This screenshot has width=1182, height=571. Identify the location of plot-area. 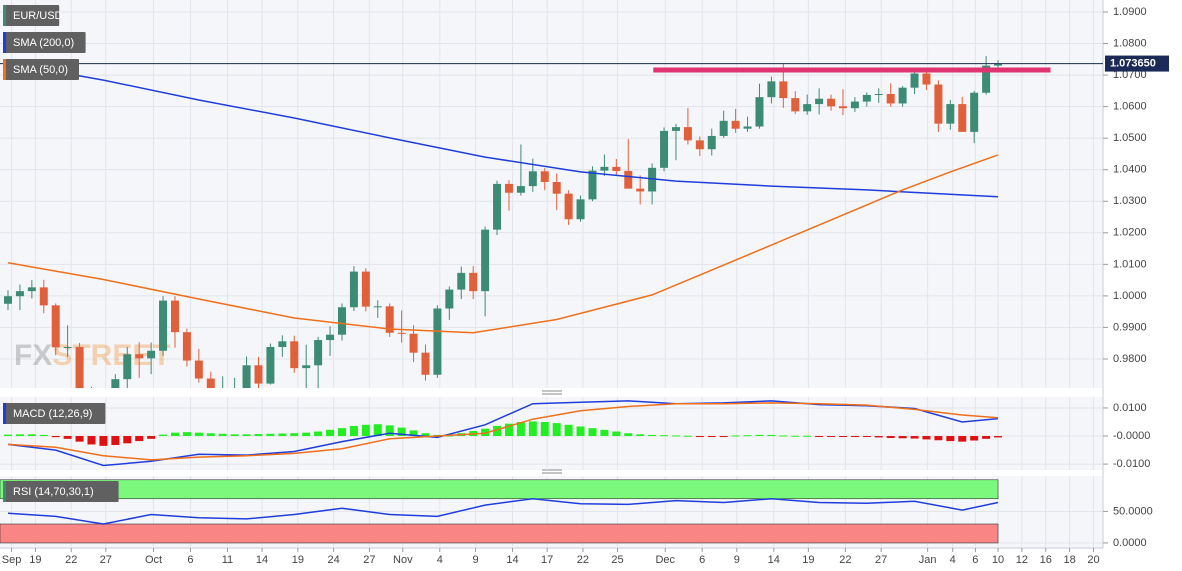
(499, 511).